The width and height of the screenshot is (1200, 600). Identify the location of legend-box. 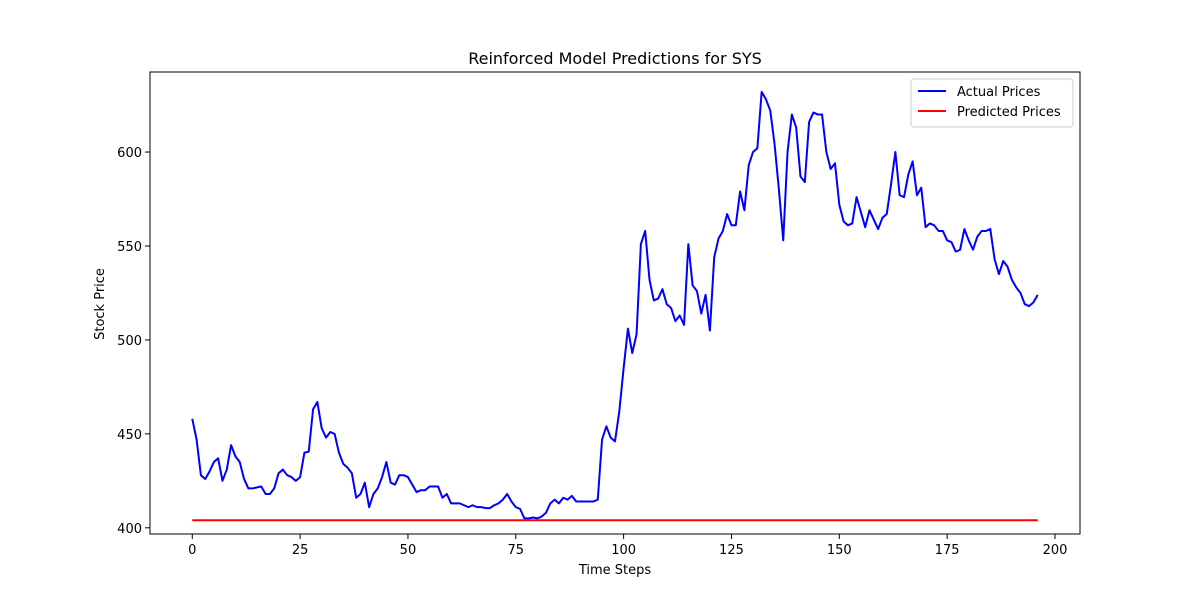
(992, 103).